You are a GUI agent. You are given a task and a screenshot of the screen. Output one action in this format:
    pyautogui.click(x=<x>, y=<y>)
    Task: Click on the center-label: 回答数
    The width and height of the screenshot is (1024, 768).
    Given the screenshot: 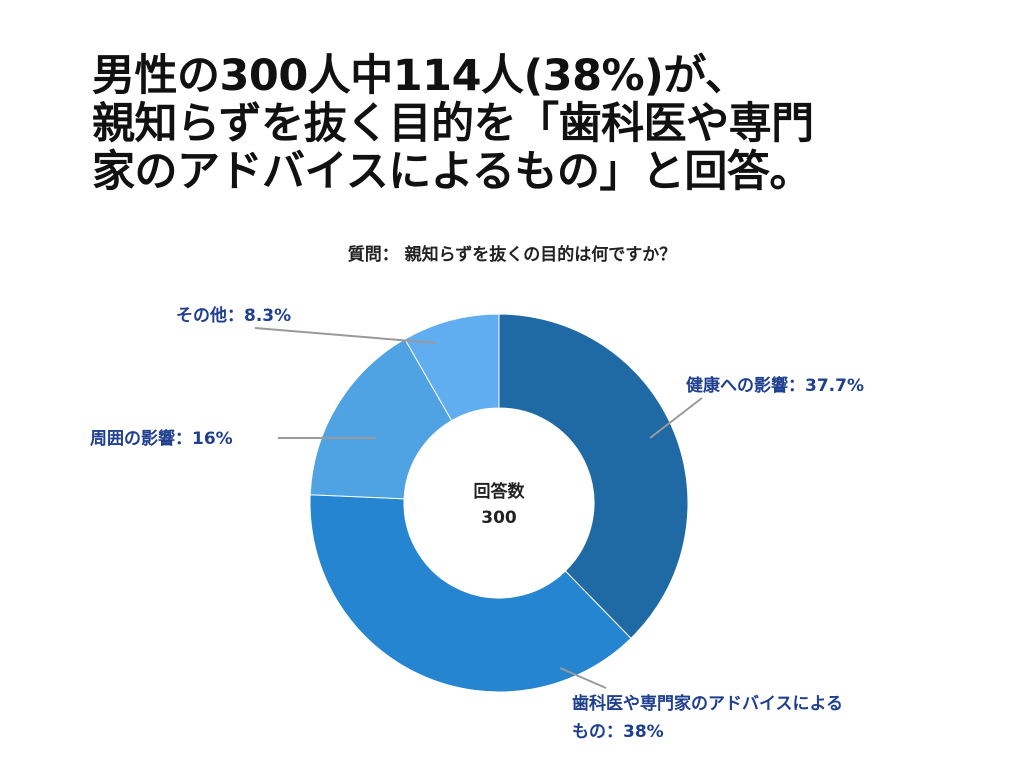 What is the action you would take?
    pyautogui.click(x=500, y=491)
    